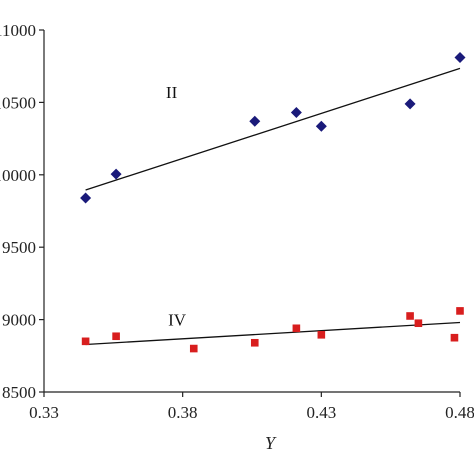 This screenshot has height=474, width=474. Describe the element at coordinates (19, 320) in the screenshot. I see `y-tick-label: 9000` at that location.